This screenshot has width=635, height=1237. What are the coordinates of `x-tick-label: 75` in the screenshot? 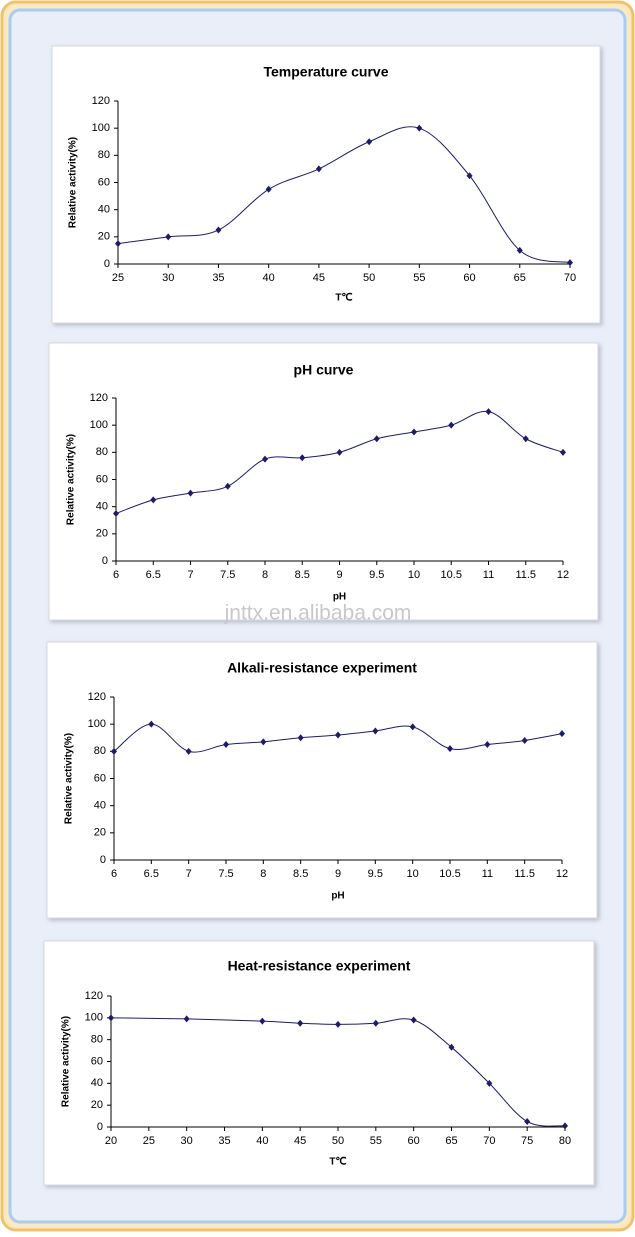 It's located at (527, 1141).